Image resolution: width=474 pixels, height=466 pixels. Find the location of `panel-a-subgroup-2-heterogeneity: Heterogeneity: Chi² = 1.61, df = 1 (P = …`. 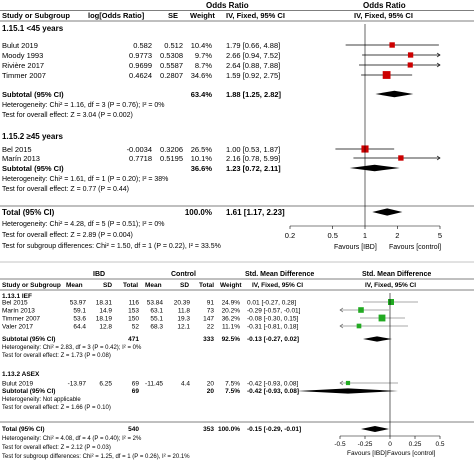

panel-a-subgroup-2-heterogeneity: Heterogeneity: Chi² = 1.61, df = 1 (P = … is located at coordinates (85, 179).